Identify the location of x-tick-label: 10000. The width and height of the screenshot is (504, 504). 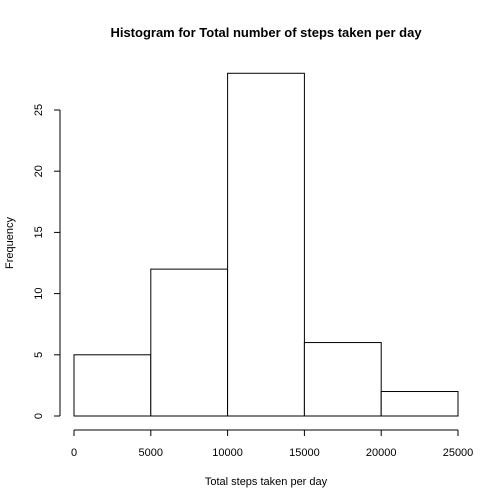
(227, 453).